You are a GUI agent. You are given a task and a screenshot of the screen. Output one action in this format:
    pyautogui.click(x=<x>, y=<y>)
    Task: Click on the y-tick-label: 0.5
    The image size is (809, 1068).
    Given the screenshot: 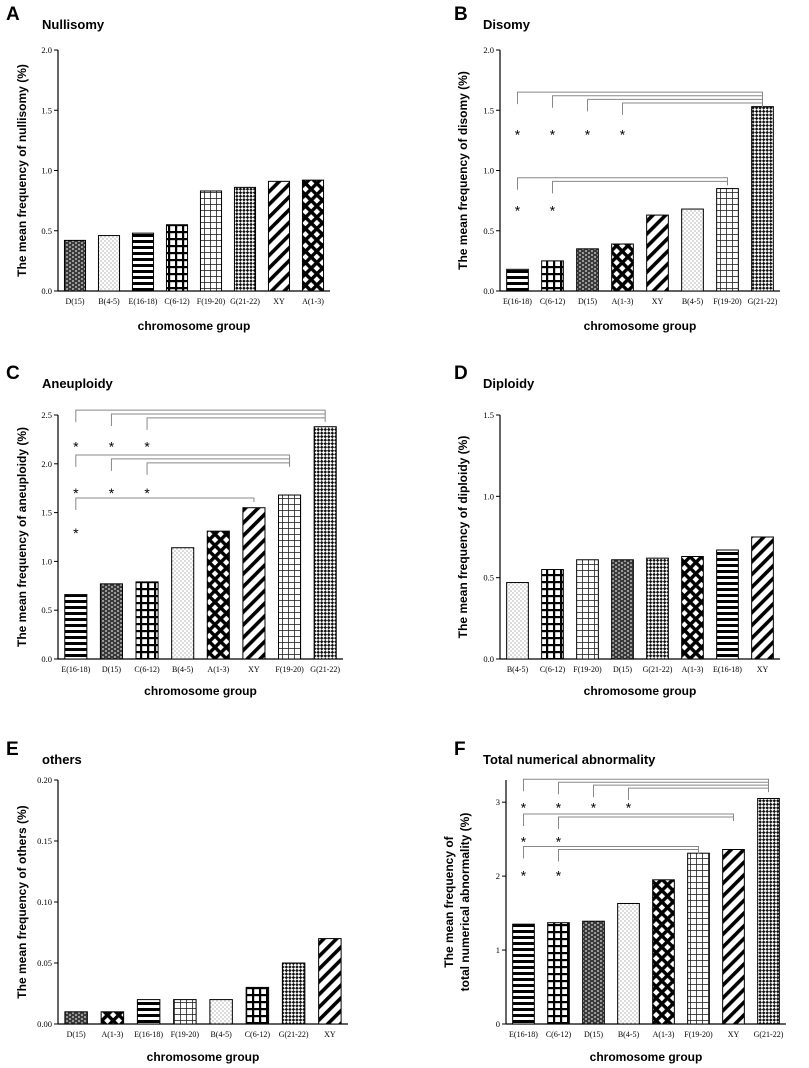 What is the action you would take?
    pyautogui.click(x=488, y=578)
    